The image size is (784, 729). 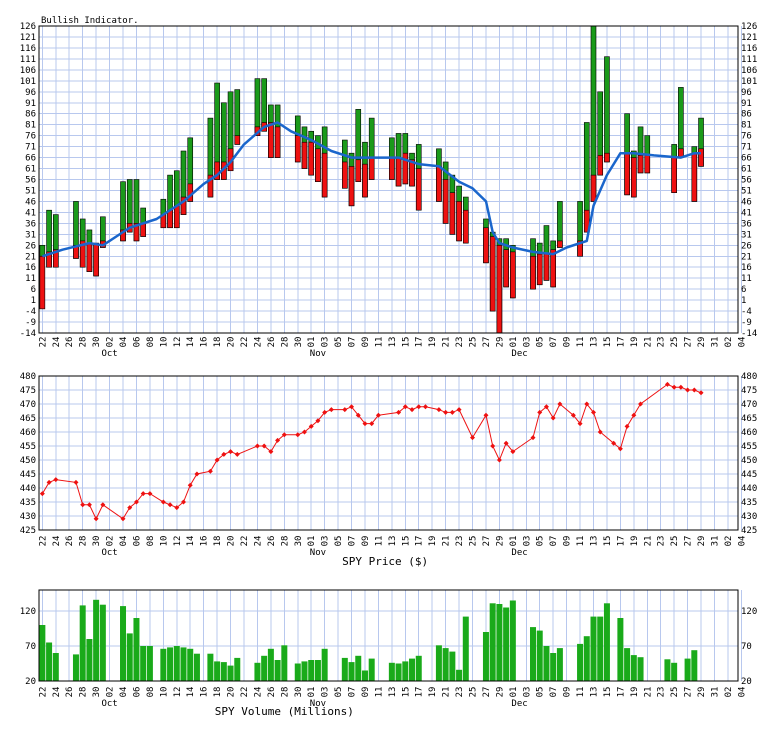 I want to click on x-tick-label: 04, so click(x=124, y=692).